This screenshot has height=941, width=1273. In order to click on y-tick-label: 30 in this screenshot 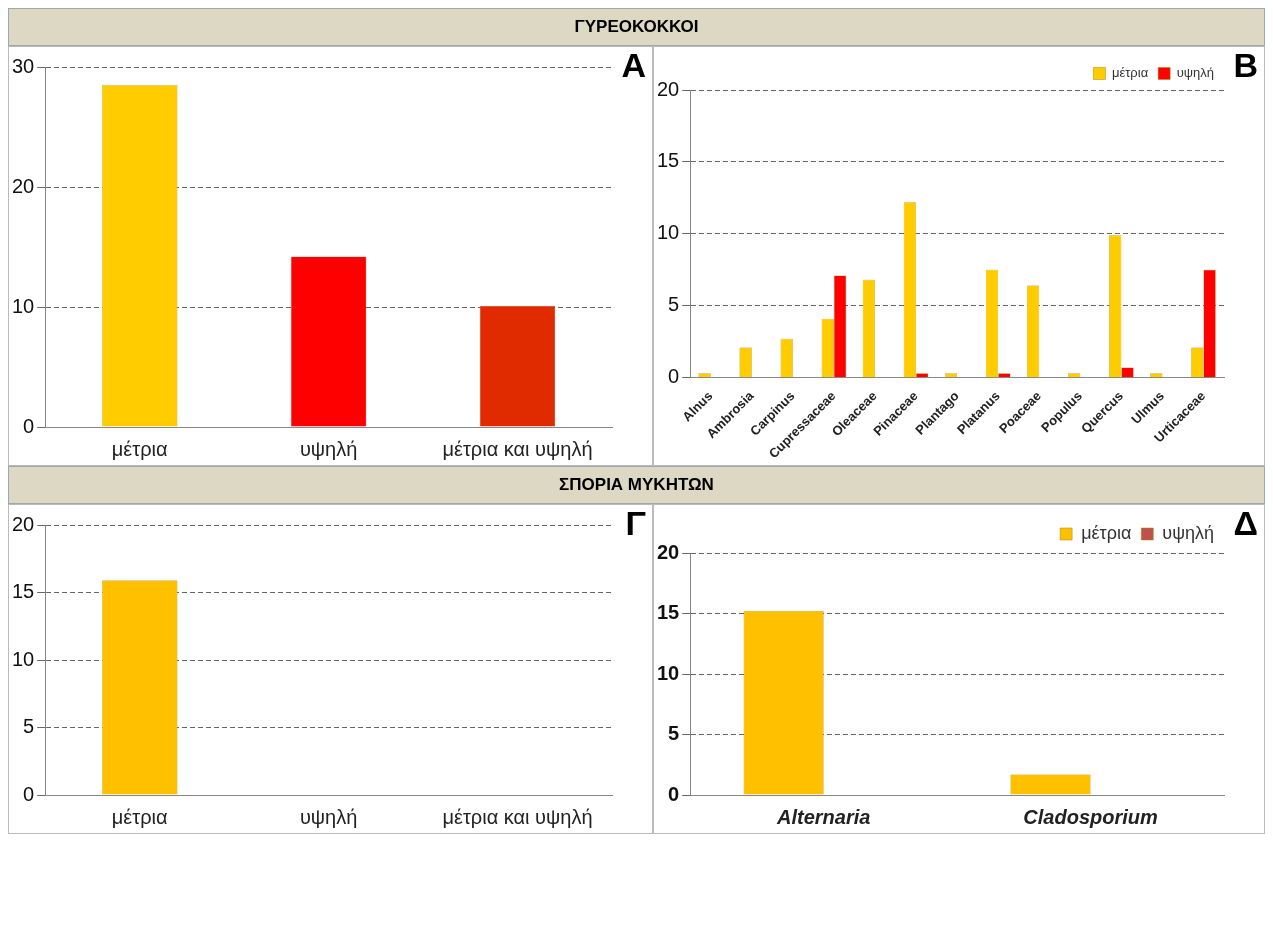, I will do `click(23, 65)`.